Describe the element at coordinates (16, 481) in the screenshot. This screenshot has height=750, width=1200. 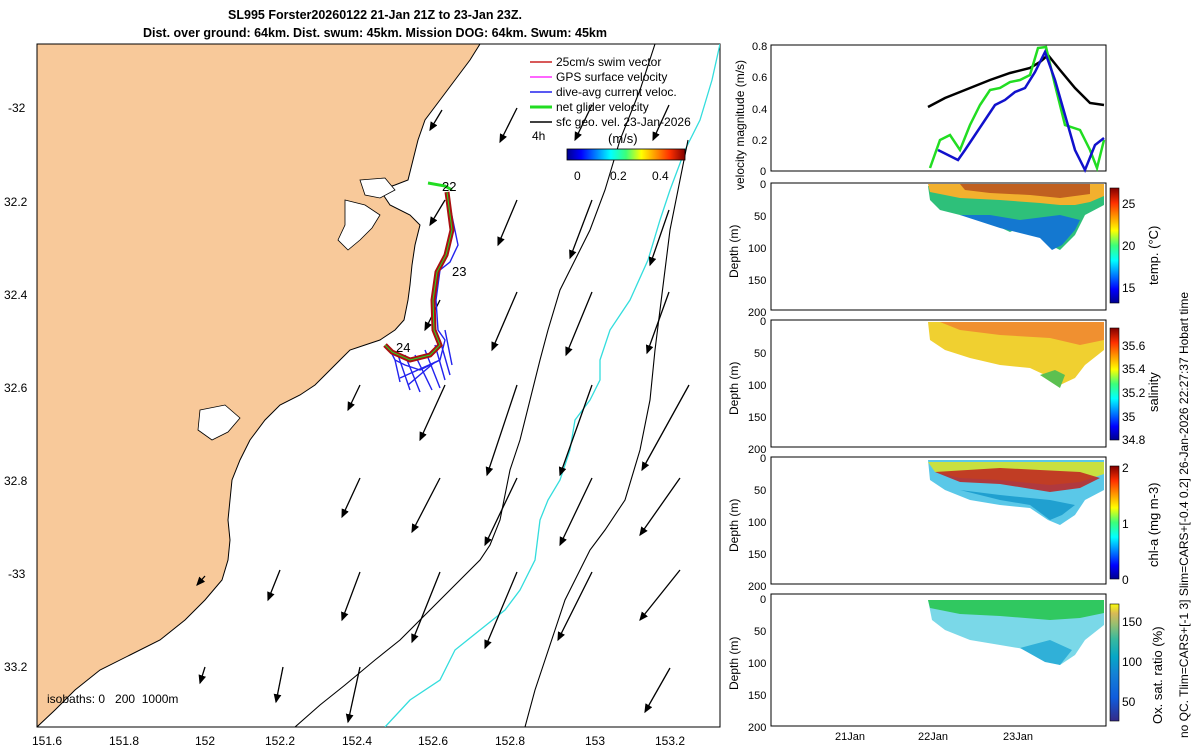
I see `y-tick-label: 32.8` at that location.